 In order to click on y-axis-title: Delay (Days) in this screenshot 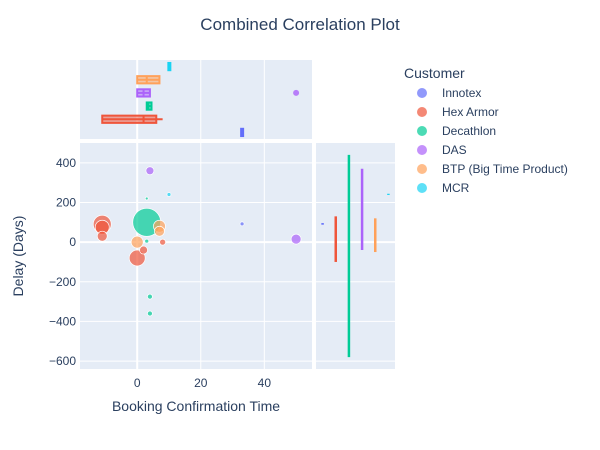, I will do `click(18, 256)`.